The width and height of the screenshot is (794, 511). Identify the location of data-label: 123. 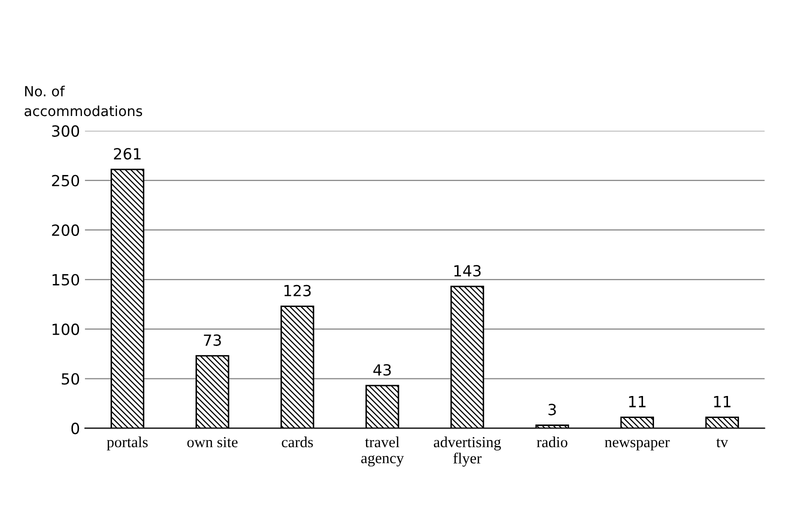
(297, 290).